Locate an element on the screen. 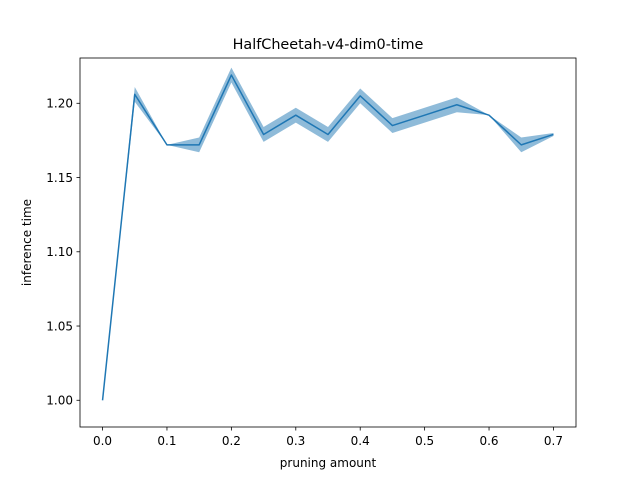 This screenshot has height=480, width=640. x-tick-label: 0.7 is located at coordinates (553, 441).